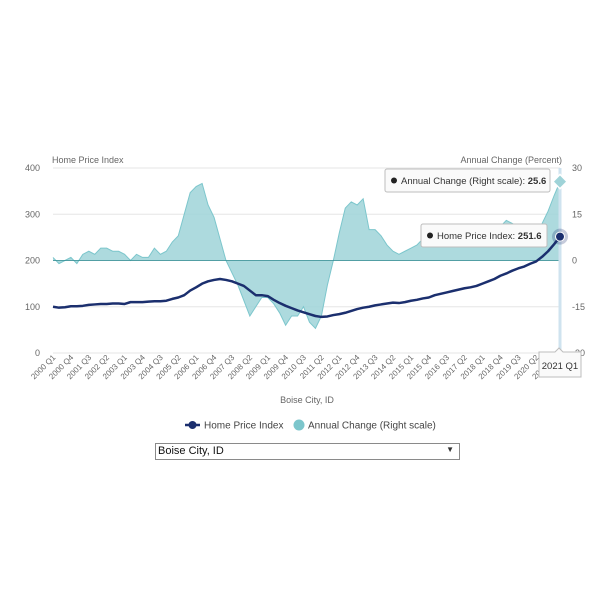 This screenshot has width=600, height=600. I want to click on legend-area-marker-icon, so click(299, 425).